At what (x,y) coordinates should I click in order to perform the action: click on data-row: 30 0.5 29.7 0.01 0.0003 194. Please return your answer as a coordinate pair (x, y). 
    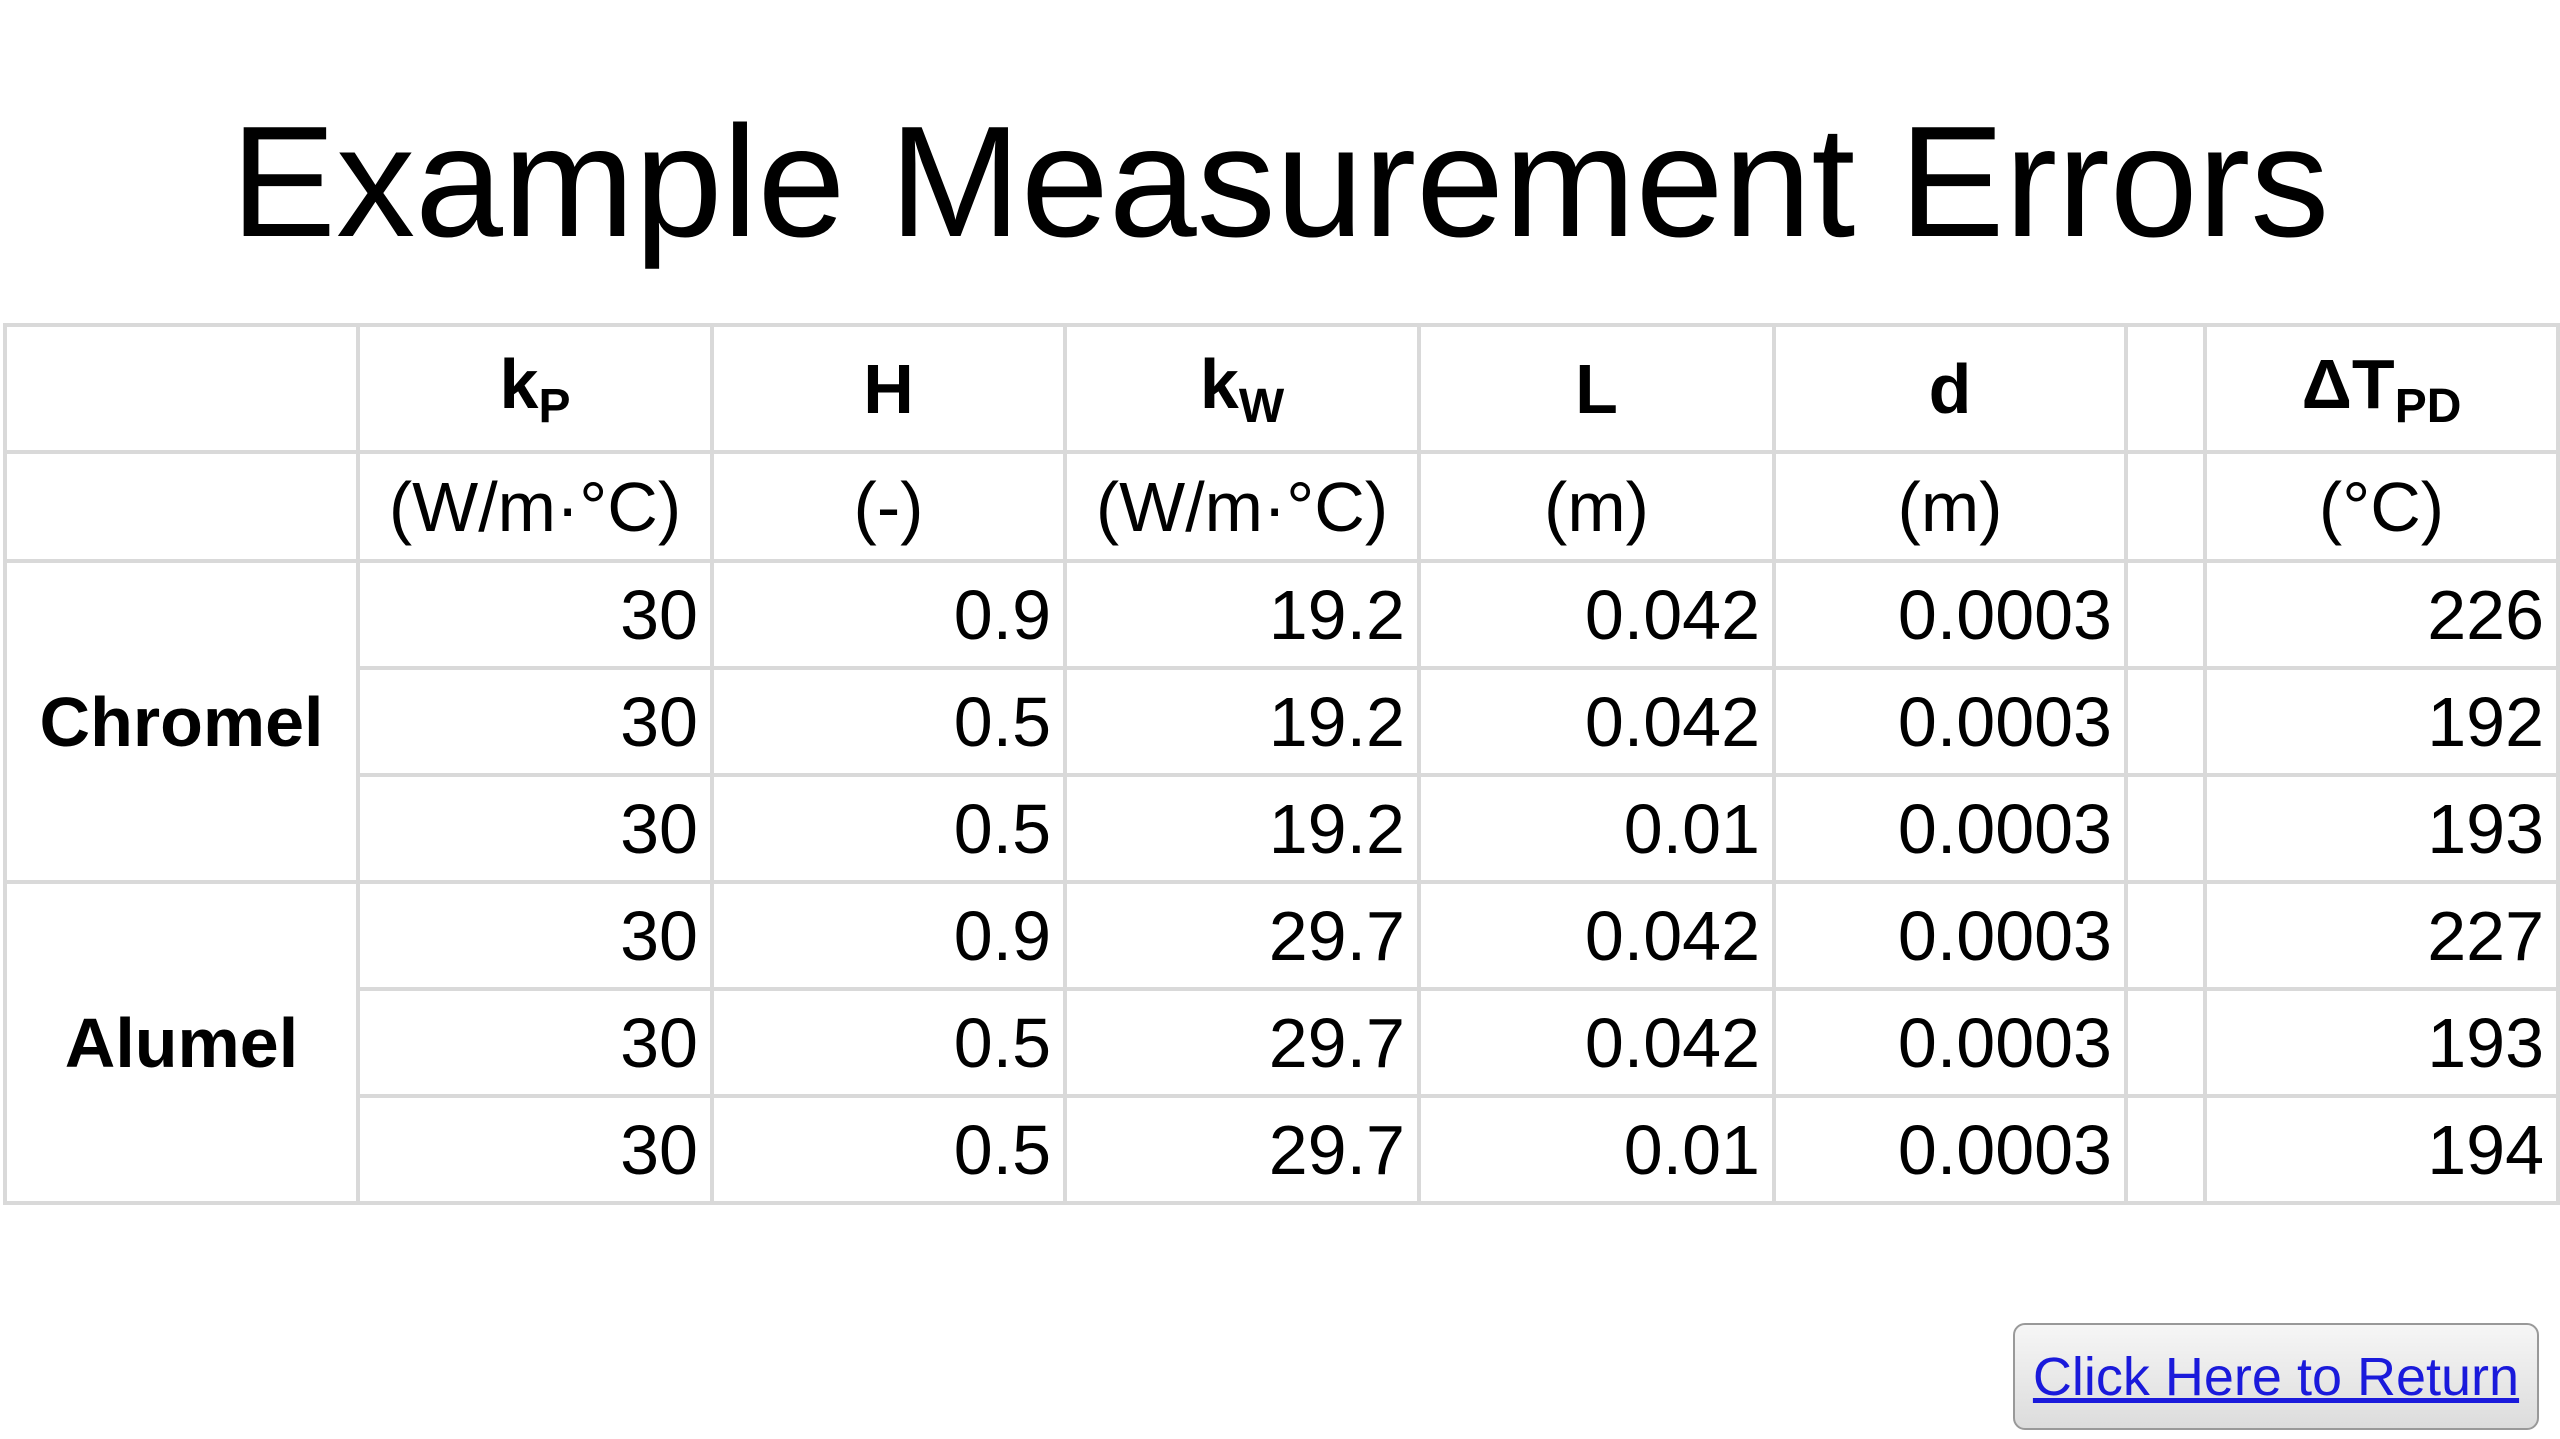
    Looking at the image, I should click on (1282, 1149).